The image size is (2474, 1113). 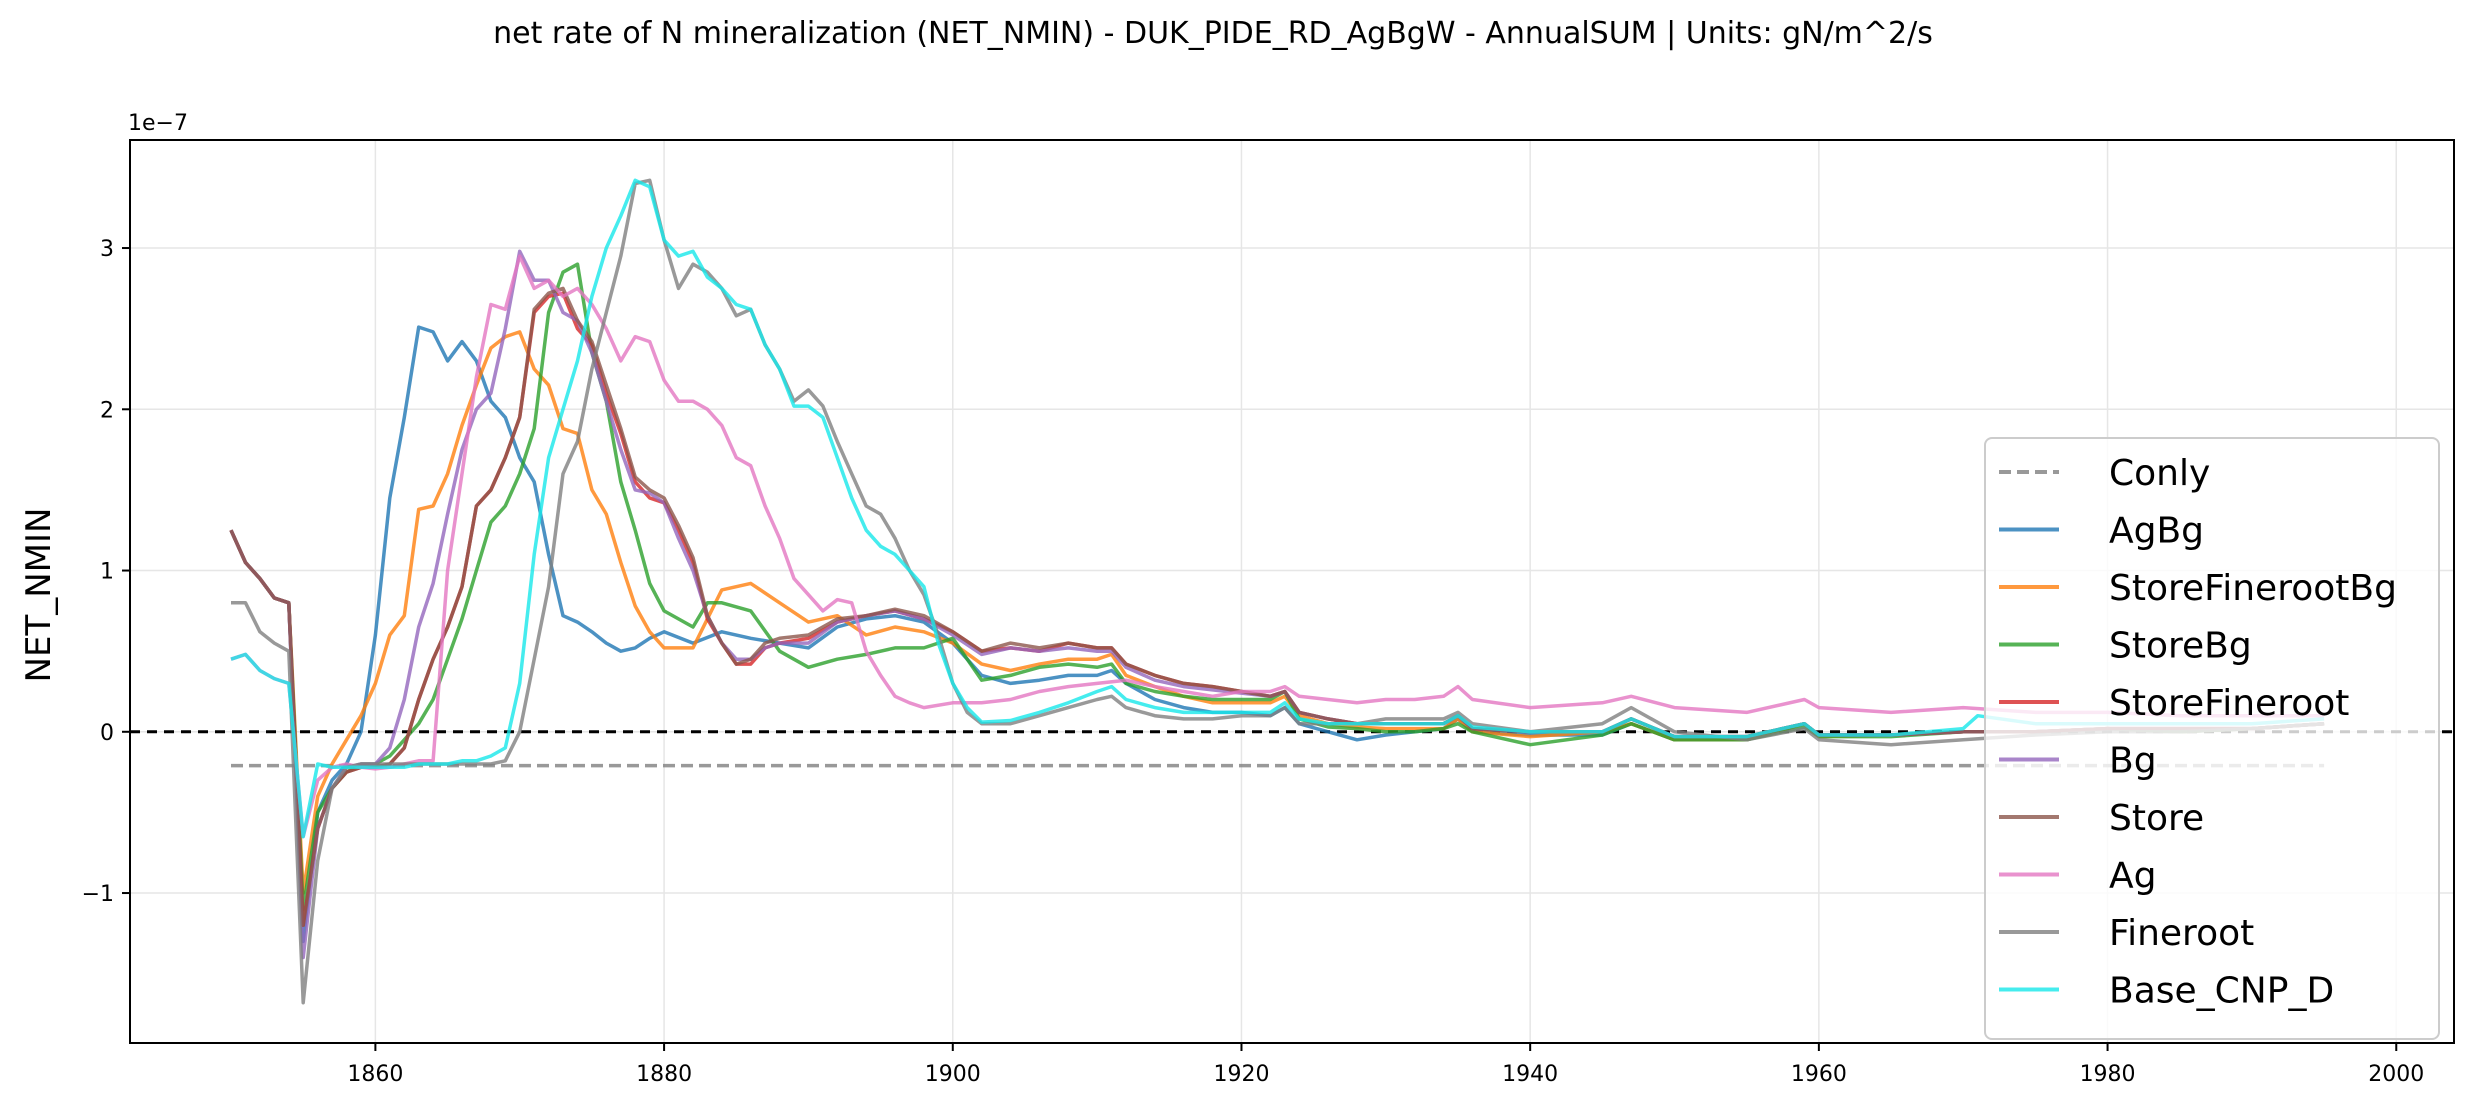 I want to click on legend-label: Bg, so click(x=2133, y=761).